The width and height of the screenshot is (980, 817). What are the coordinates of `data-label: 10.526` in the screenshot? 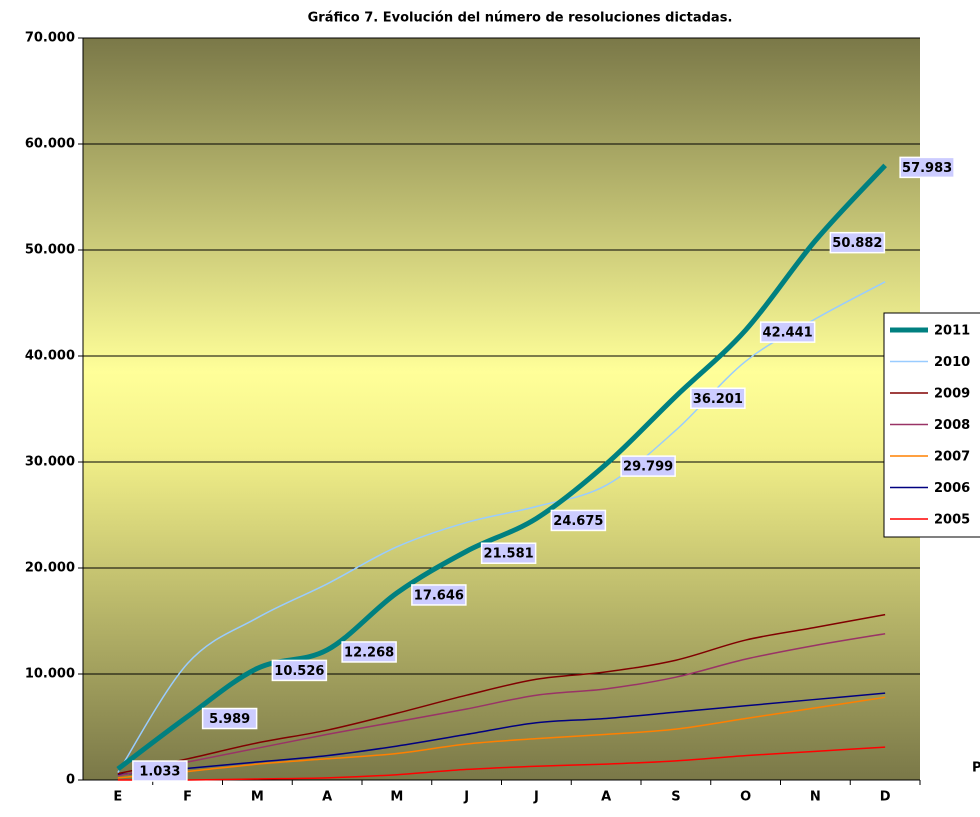 It's located at (299, 670).